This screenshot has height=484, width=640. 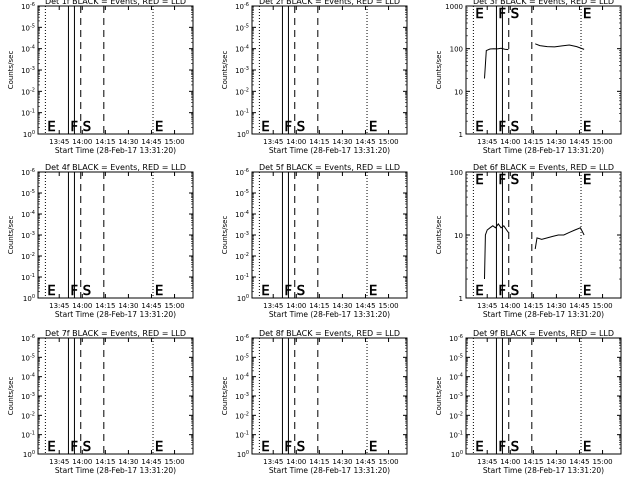 What do you see at coordinates (454, 7) in the screenshot?
I see `y-tick-label: 1000` at bounding box center [454, 7].